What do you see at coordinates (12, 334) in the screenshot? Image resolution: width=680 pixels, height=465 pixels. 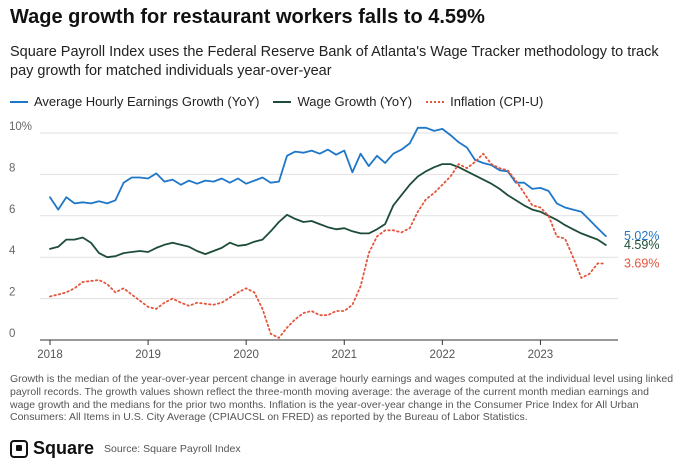 I see `y-tick-label: 0` at bounding box center [12, 334].